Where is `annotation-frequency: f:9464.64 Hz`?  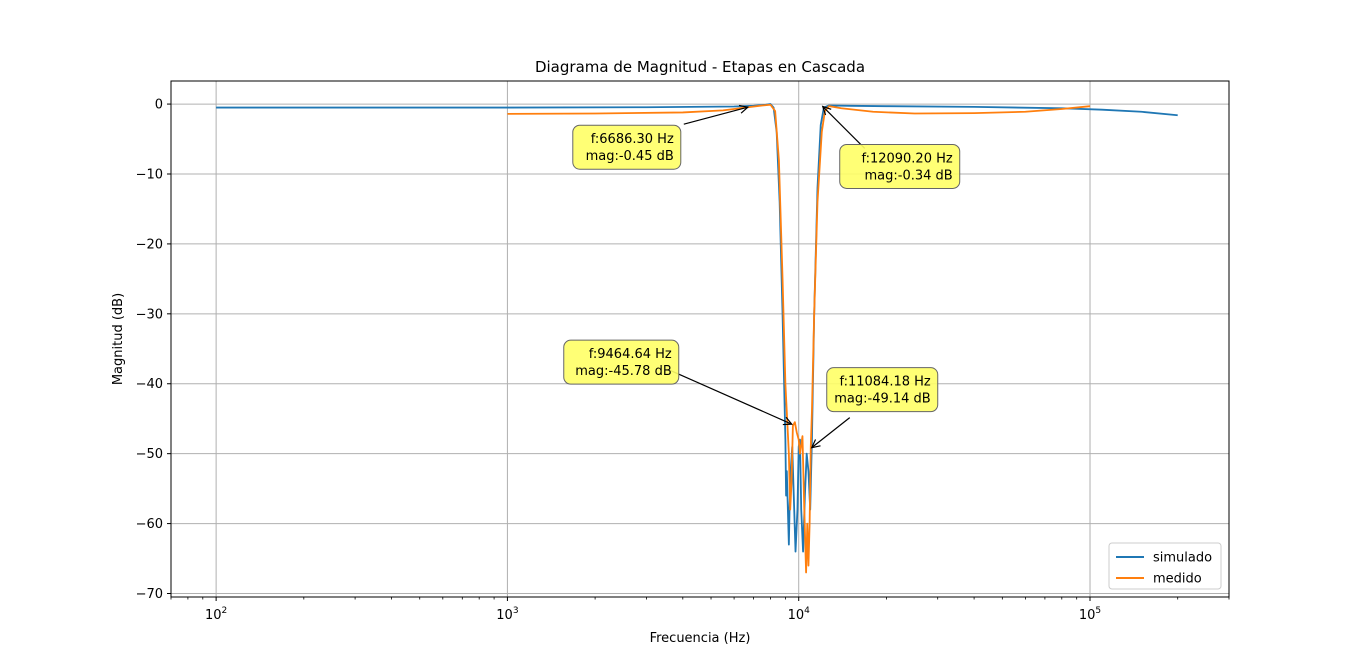
annotation-frequency: f:9464.64 Hz is located at coordinates (630, 354).